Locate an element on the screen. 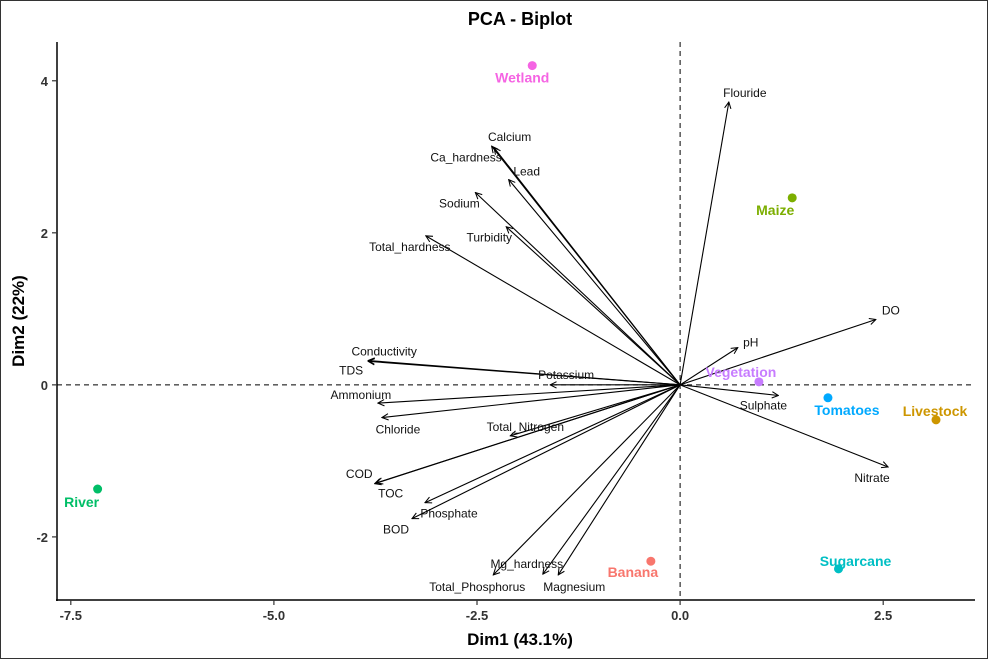 This screenshot has width=988, height=659. loading-arrow-sulphate is located at coordinates (729, 390).